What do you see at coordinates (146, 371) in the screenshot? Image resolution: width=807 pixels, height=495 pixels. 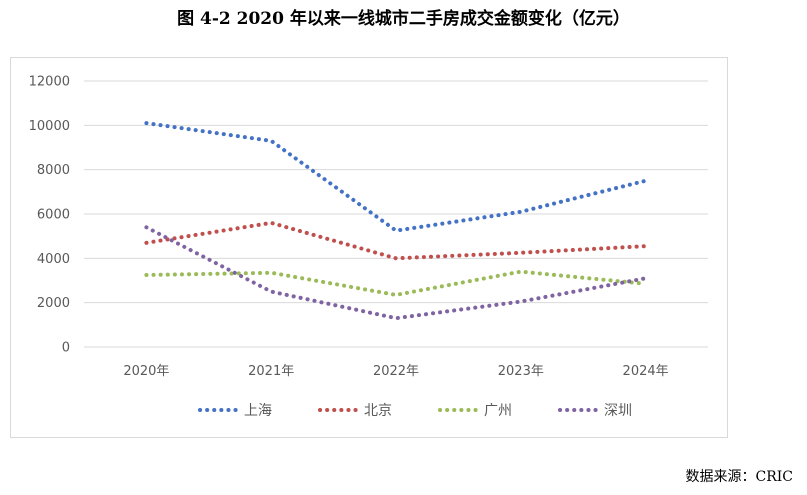 I see `x-tick-label: 2020年` at bounding box center [146, 371].